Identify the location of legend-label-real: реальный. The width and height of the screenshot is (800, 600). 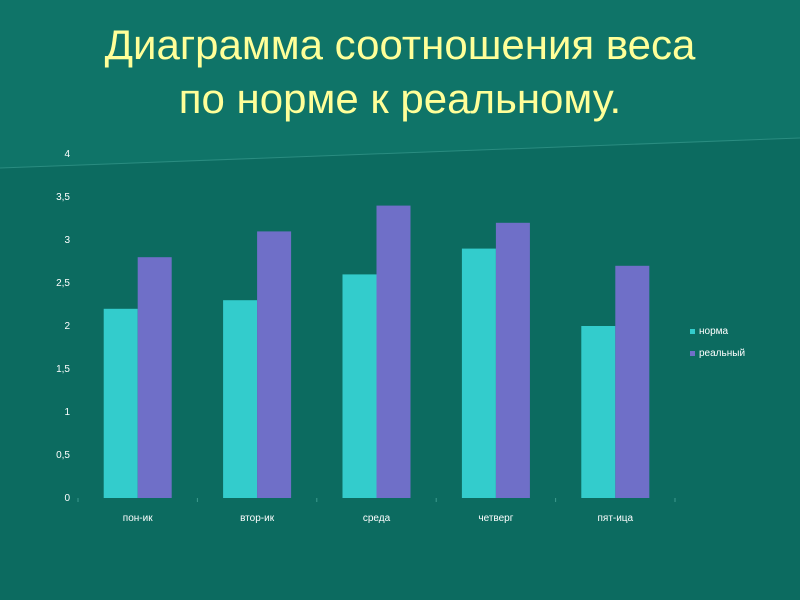
(722, 353).